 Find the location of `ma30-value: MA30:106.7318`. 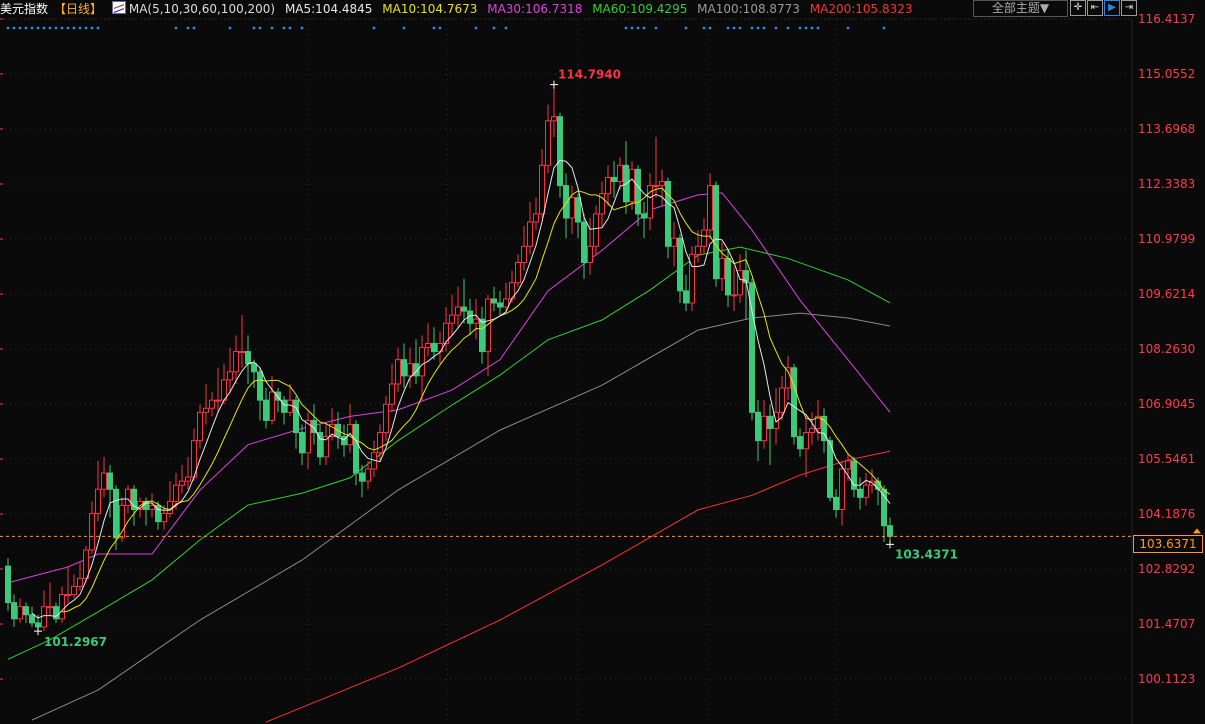

ma30-value: MA30:106.7318 is located at coordinates (535, 9).